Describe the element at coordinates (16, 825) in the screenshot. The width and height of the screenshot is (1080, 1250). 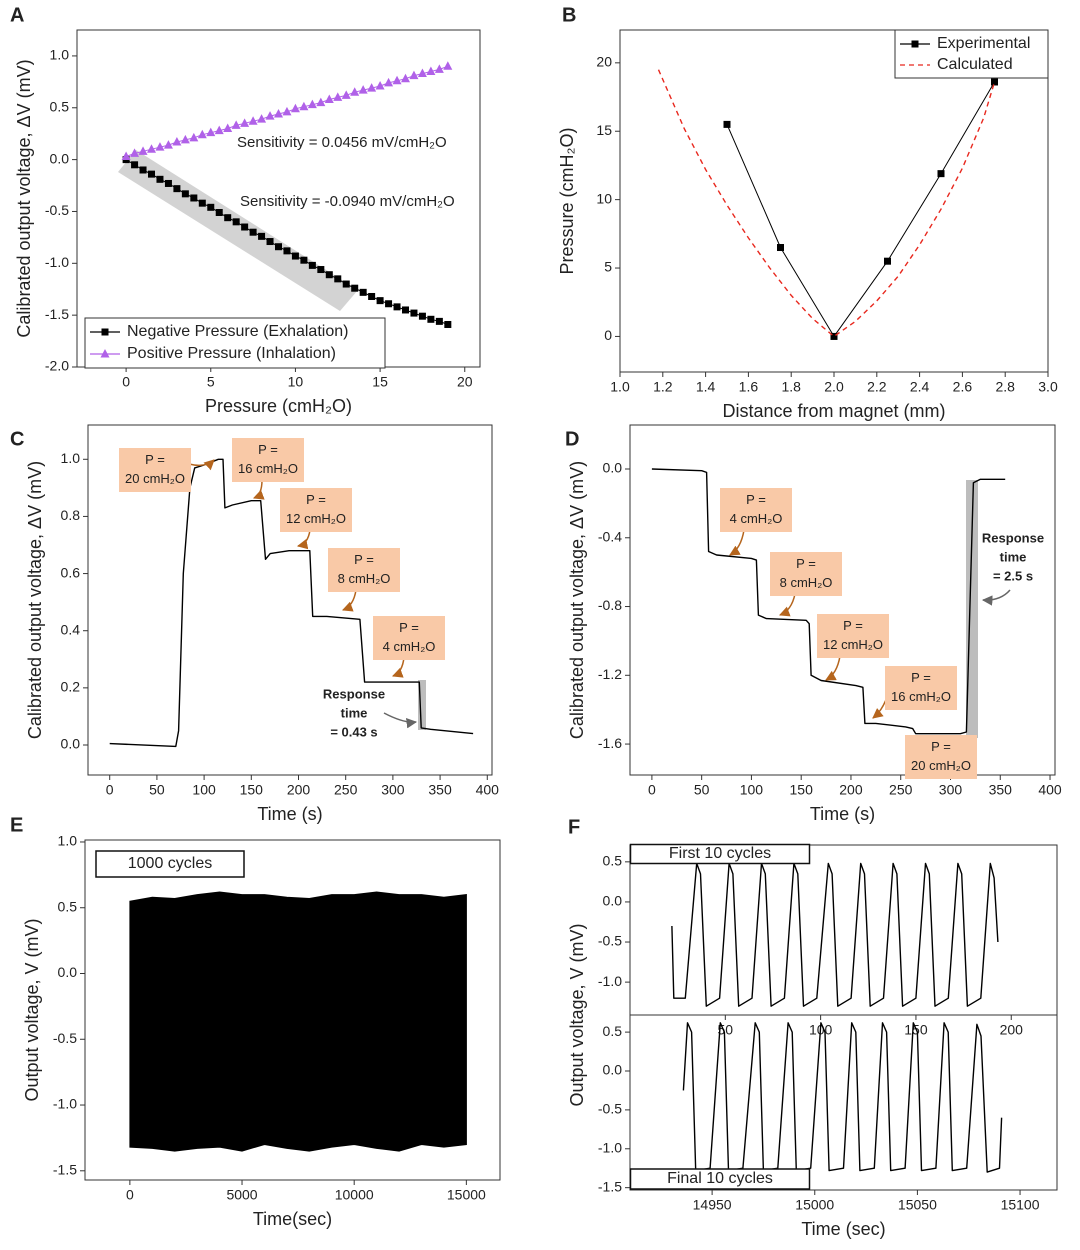
I see `panel-letter: E` at that location.